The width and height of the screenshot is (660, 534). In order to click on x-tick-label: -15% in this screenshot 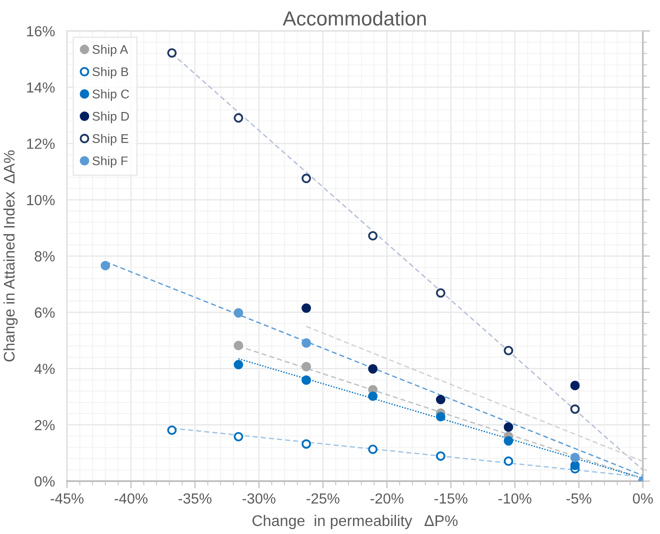, I will do `click(451, 498)`.